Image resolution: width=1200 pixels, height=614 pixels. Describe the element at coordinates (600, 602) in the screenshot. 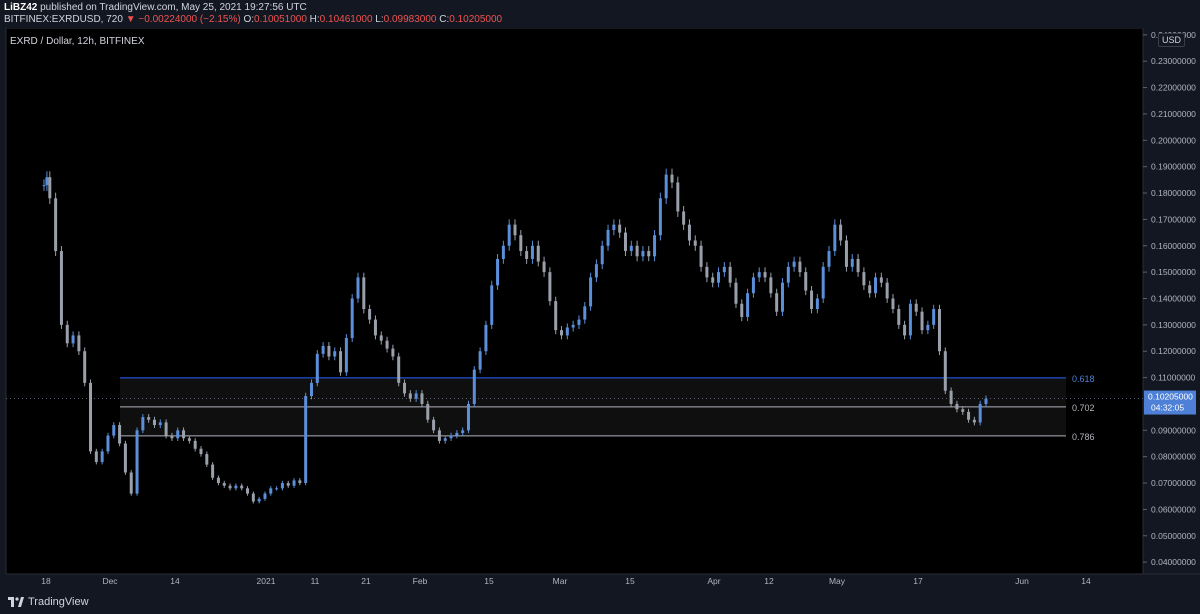

I see `footer: TradingView` at that location.